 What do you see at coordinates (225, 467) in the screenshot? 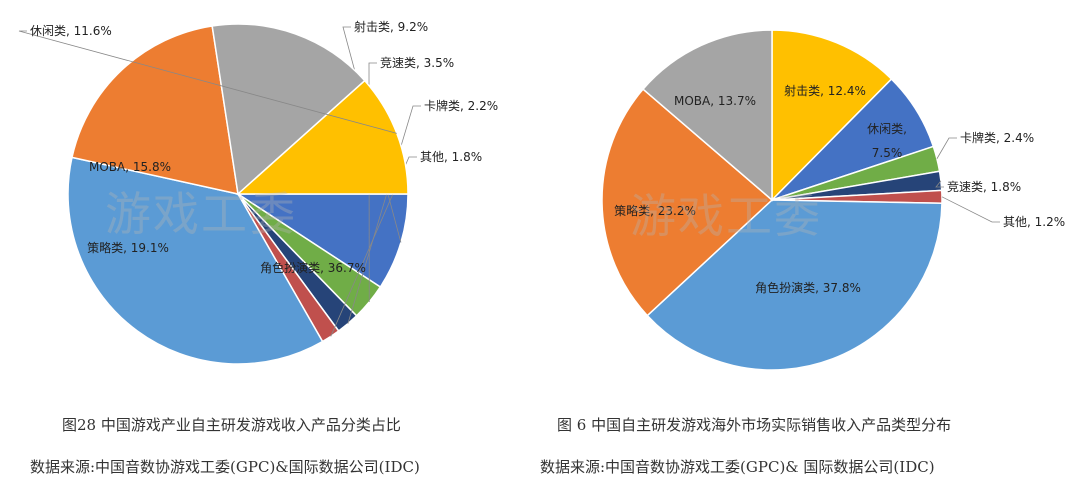
I see `data-source-left: 数据来源:中国音数协游戏工委(GPC)&国际数据公司(IDC)` at bounding box center [225, 467].